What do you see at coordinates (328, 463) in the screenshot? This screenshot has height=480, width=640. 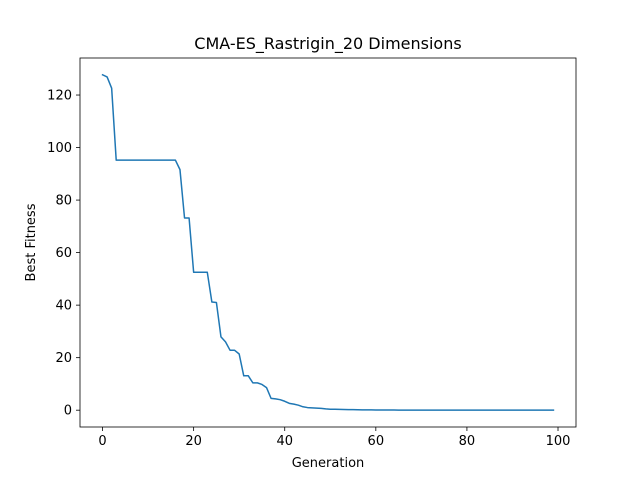 I see `x-axis-label: Generation` at bounding box center [328, 463].